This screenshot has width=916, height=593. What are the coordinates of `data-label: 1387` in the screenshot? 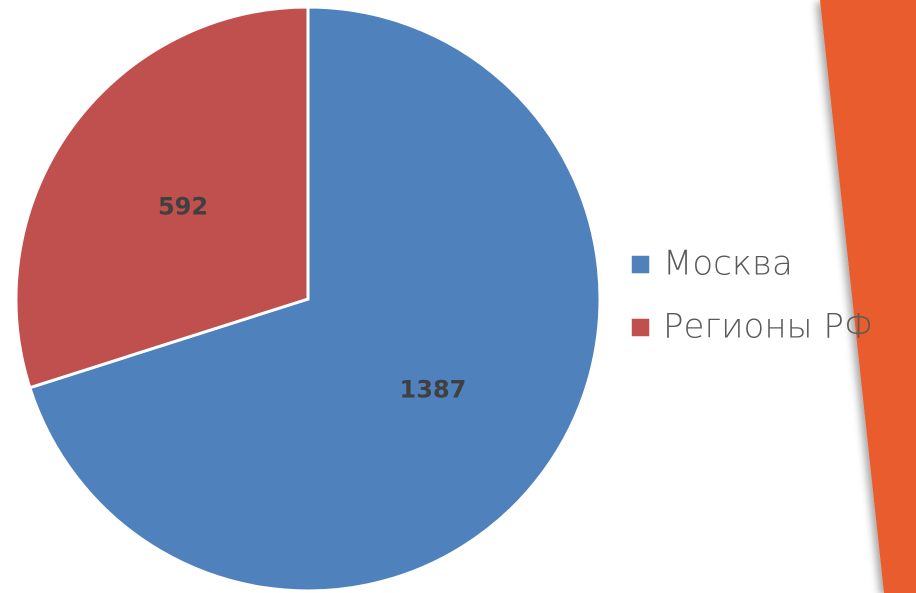 It's located at (433, 389).